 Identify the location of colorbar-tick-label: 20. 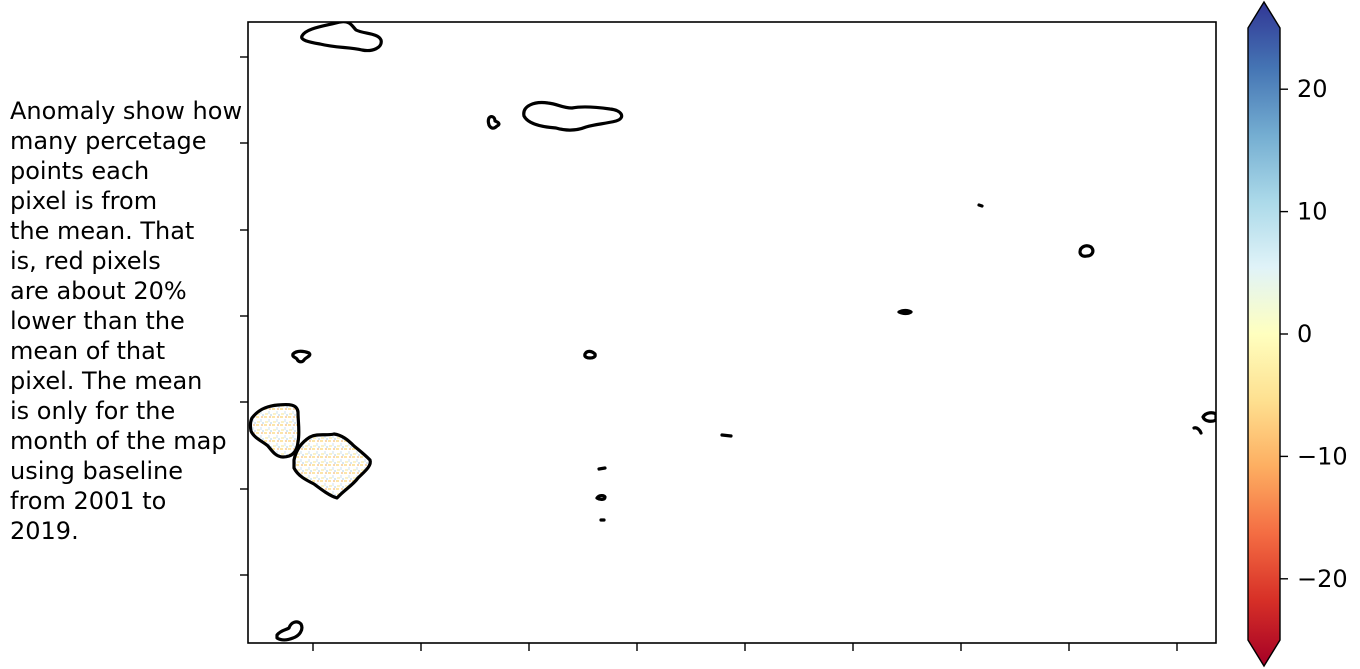
(1312, 89).